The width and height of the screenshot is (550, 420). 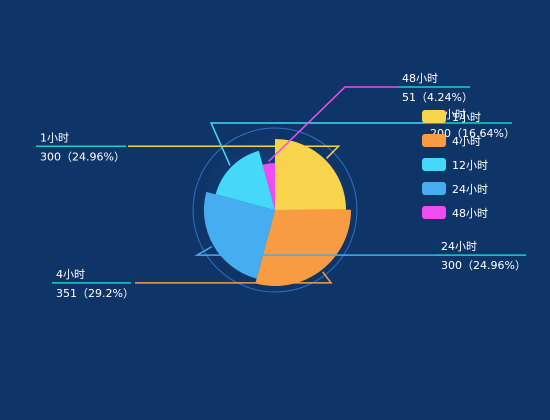 What do you see at coordinates (82, 156) in the screenshot?
I see `label-value-1小时: 300（24.96%）` at bounding box center [82, 156].